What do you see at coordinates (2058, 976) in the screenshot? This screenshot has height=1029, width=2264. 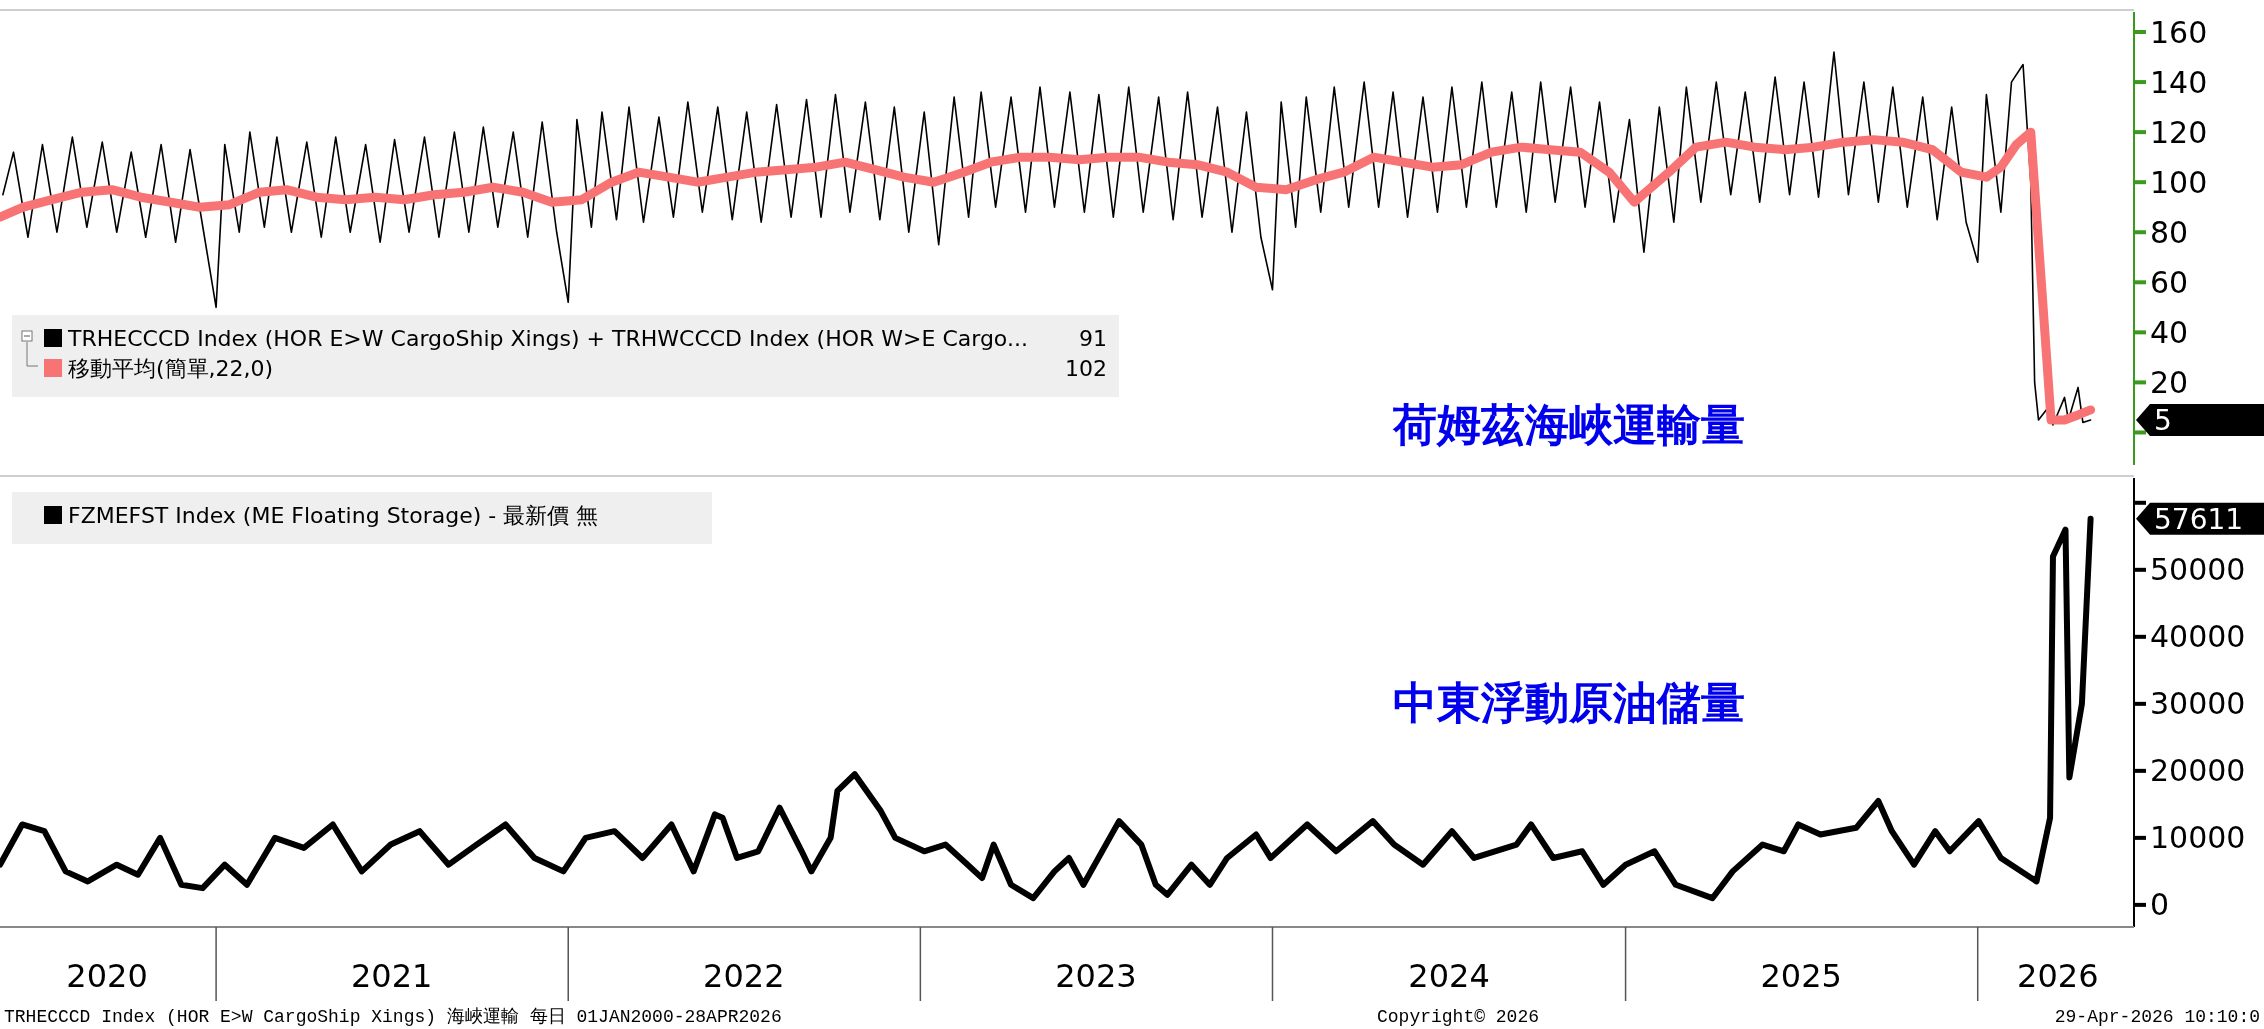 I see `x-tick-label: 2026` at bounding box center [2058, 976].